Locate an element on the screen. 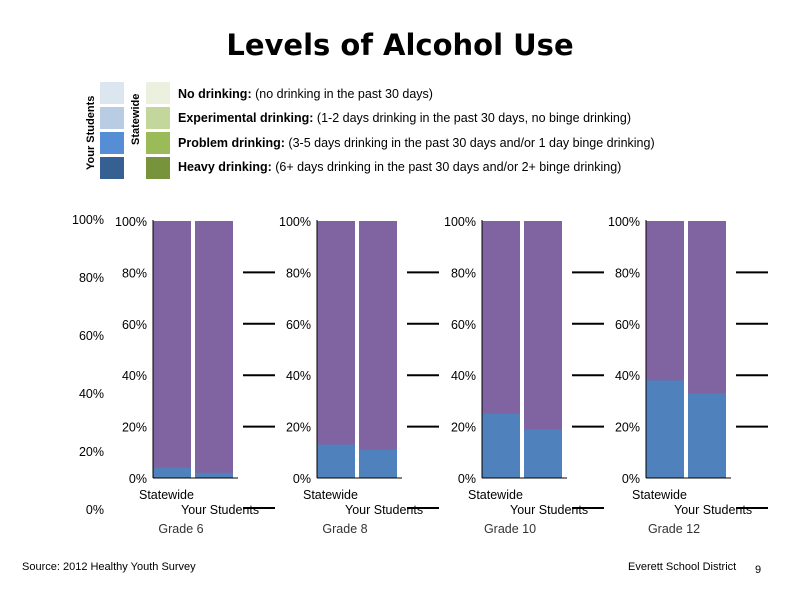 The height and width of the screenshot is (600, 800). outer-y-tick-label: 100% is located at coordinates (88, 220).